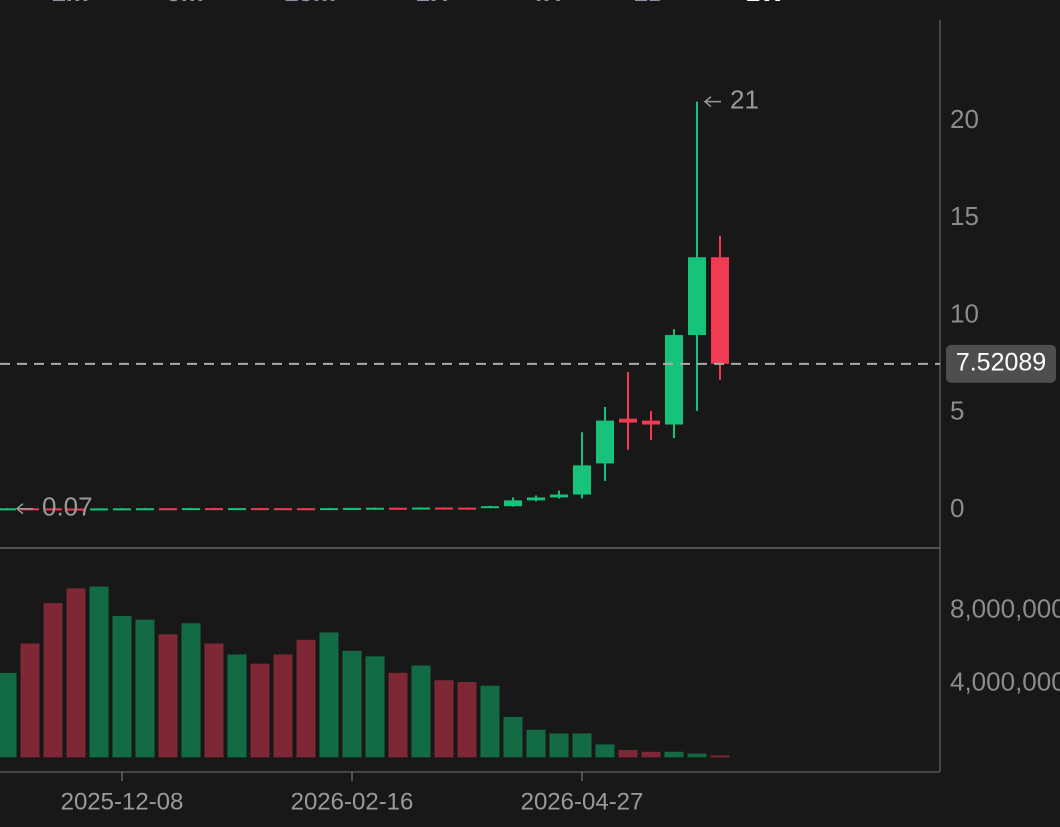 Image resolution: width=1060 pixels, height=827 pixels. What do you see at coordinates (122, 801) in the screenshot?
I see `x-tick-label: 2025-12-08` at bounding box center [122, 801].